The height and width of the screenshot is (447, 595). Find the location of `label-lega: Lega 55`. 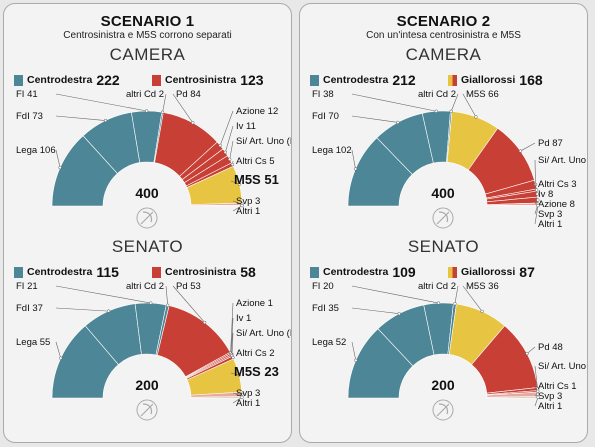

label-lega: Lega 55 is located at coordinates (33, 342).